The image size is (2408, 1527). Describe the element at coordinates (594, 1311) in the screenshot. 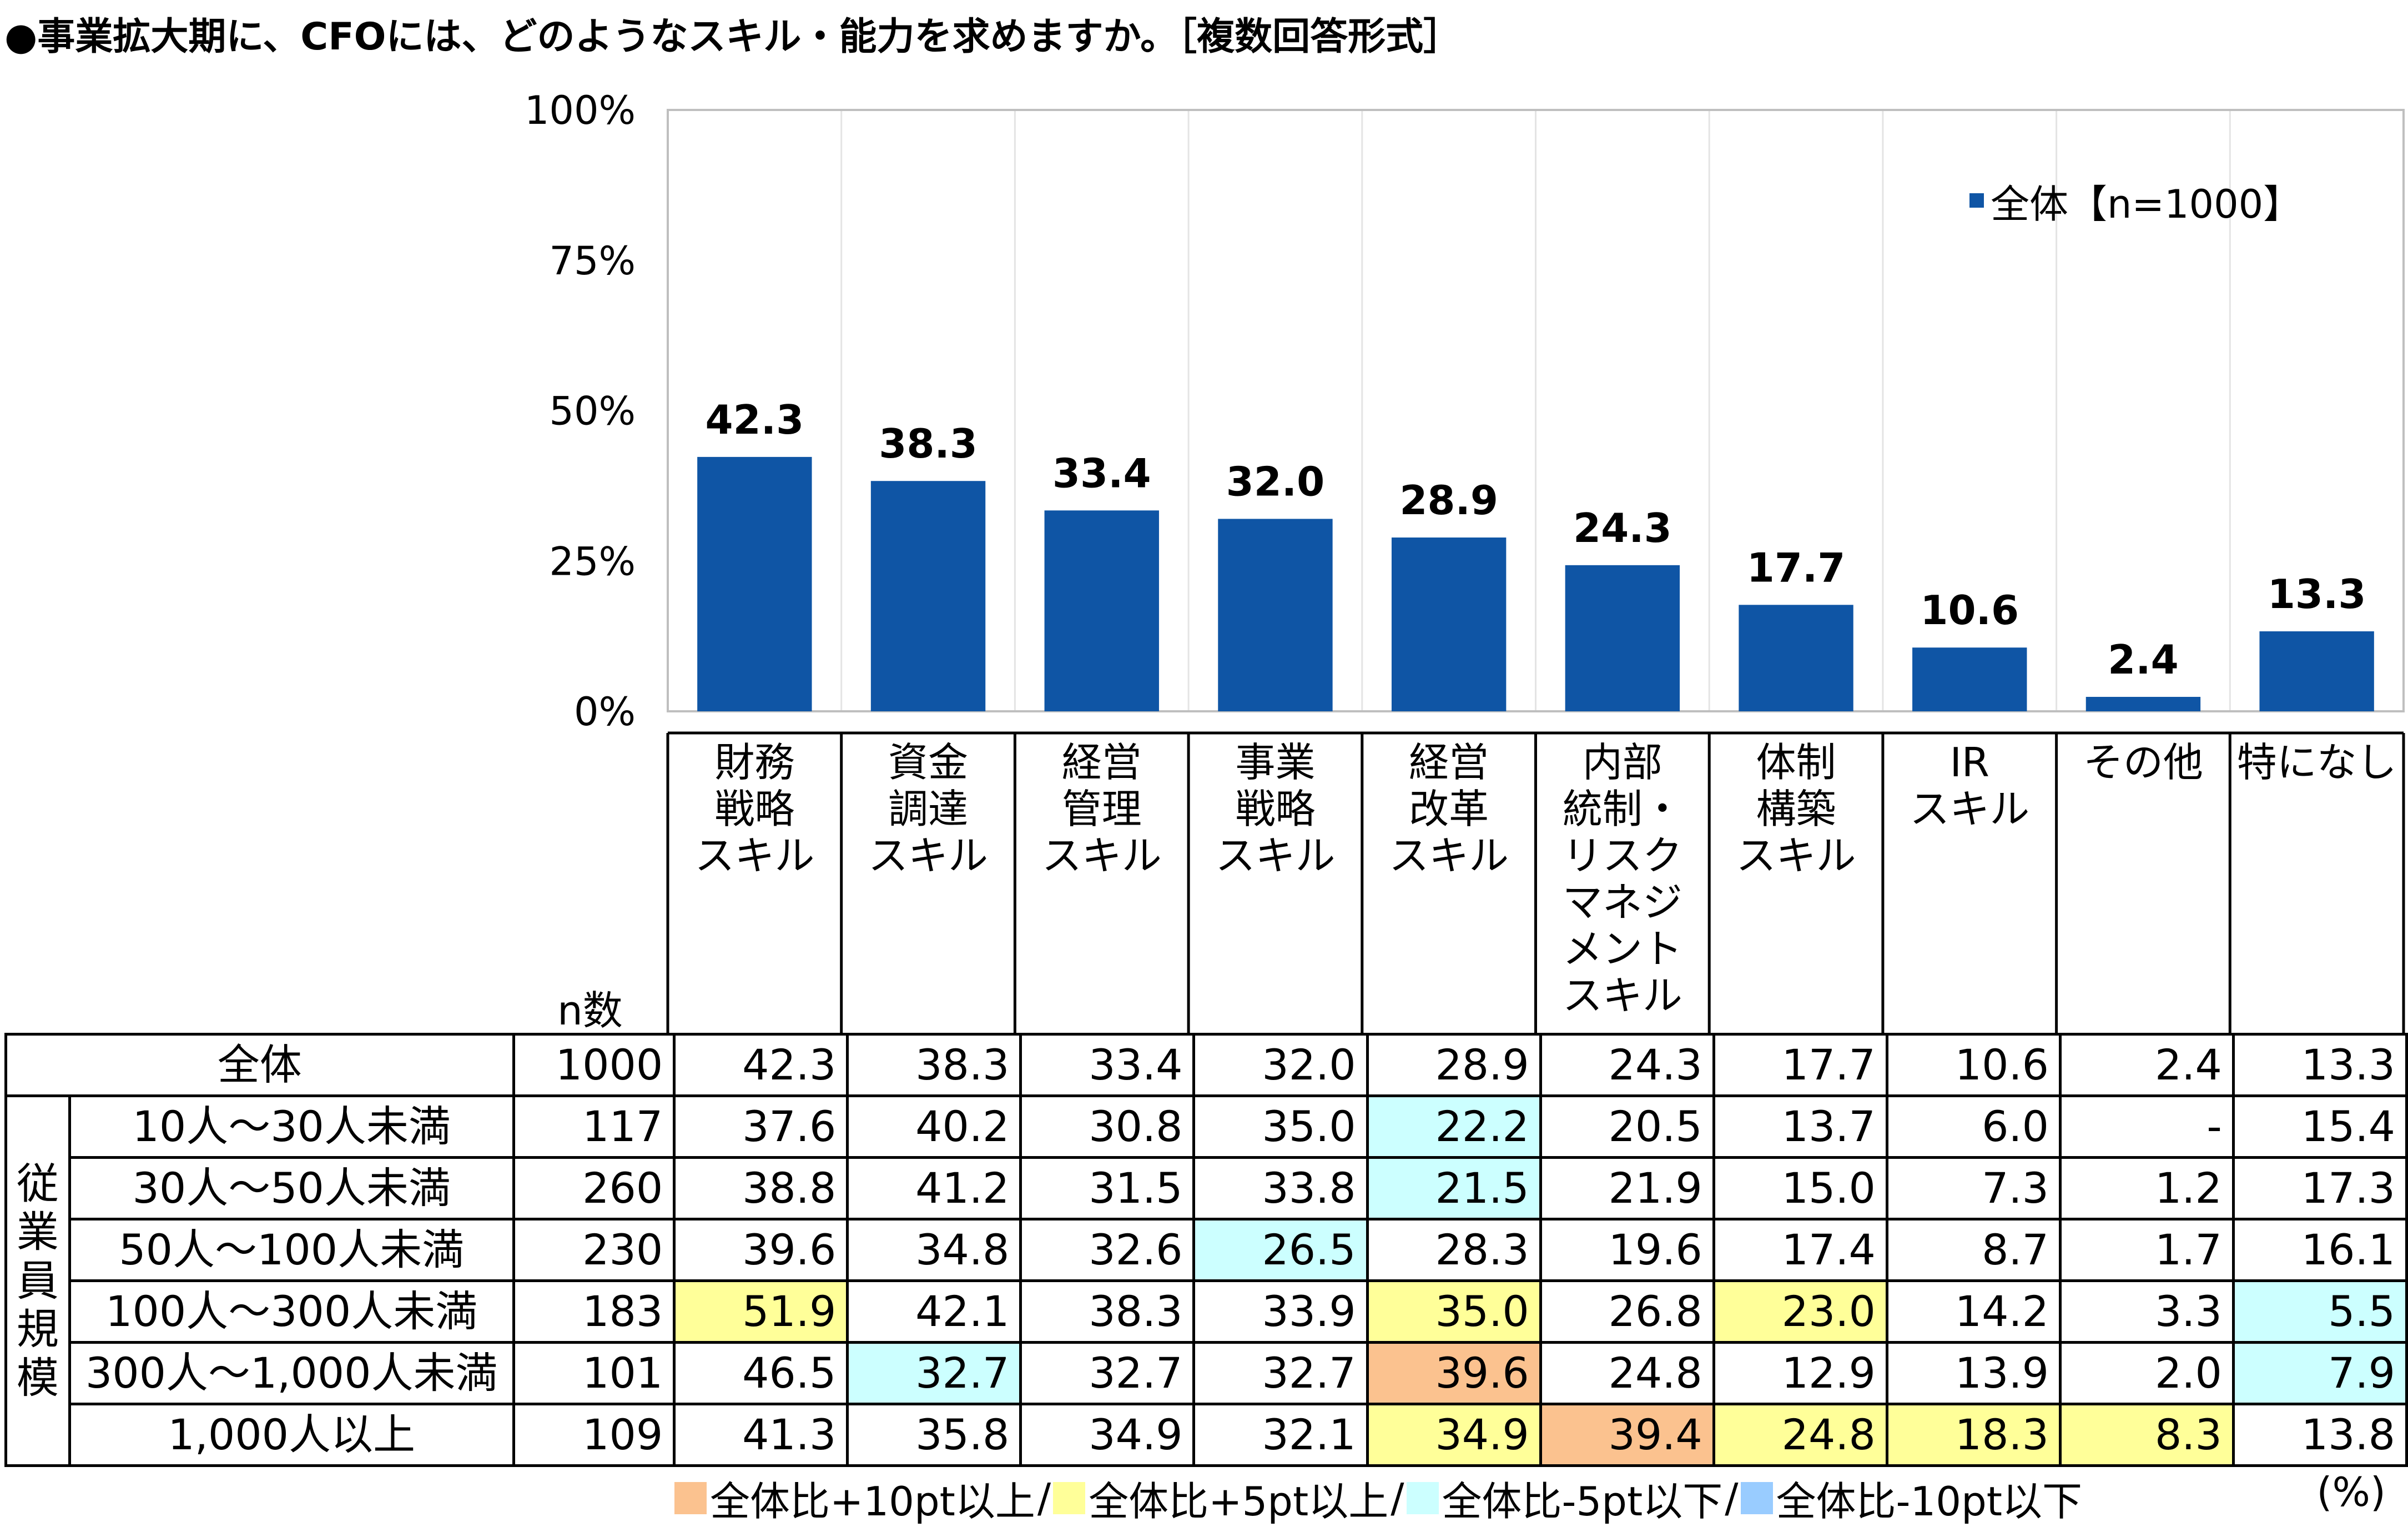

I see `n-cell: 183` at that location.